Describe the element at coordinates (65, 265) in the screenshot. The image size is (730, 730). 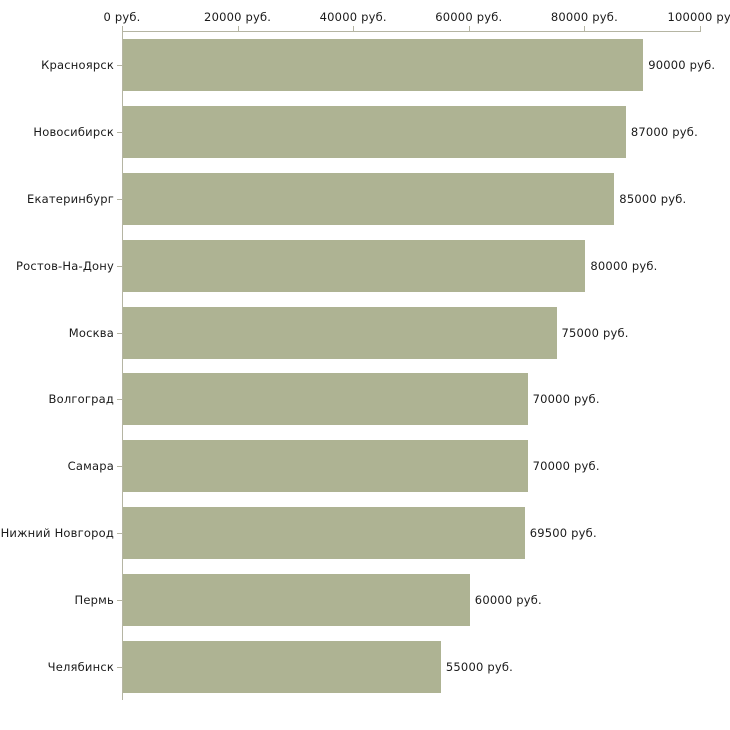
I see `category-label: Ростов-На-Дону` at that location.